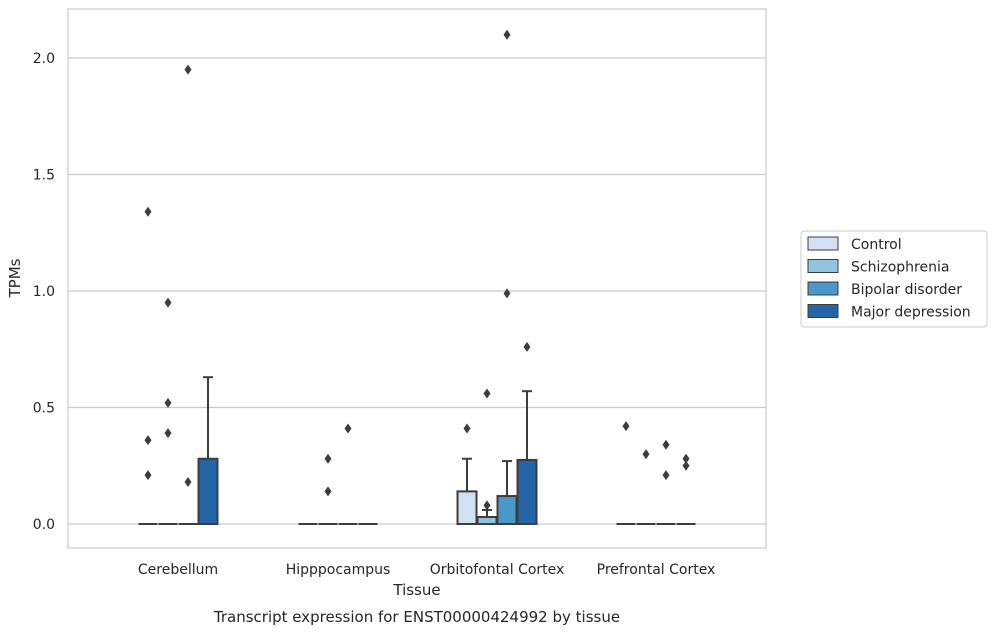 This screenshot has width=997, height=634. I want to click on legend-frame, so click(894, 279).